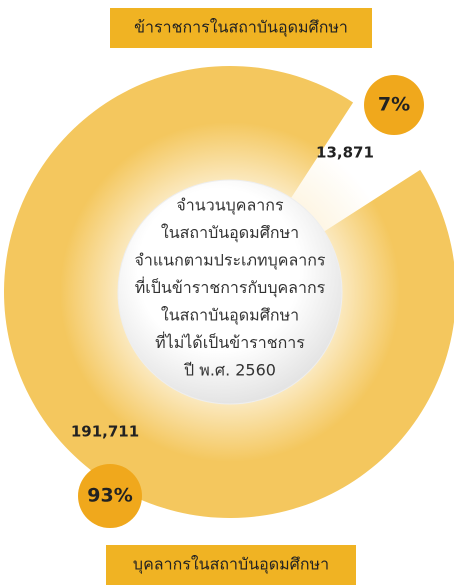 The image size is (454, 585). Describe the element at coordinates (229, 261) in the screenshot. I see `title-line: จำแนกตามประเภทบุคลากร` at that location.